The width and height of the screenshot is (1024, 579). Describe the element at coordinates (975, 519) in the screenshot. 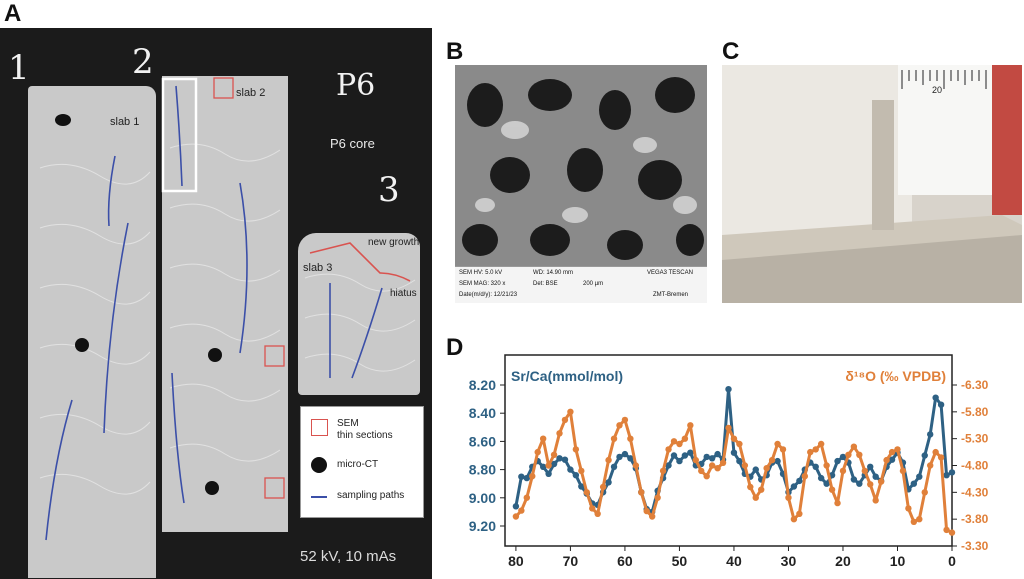

I see `y-right-tick-label: -3.80` at that location.